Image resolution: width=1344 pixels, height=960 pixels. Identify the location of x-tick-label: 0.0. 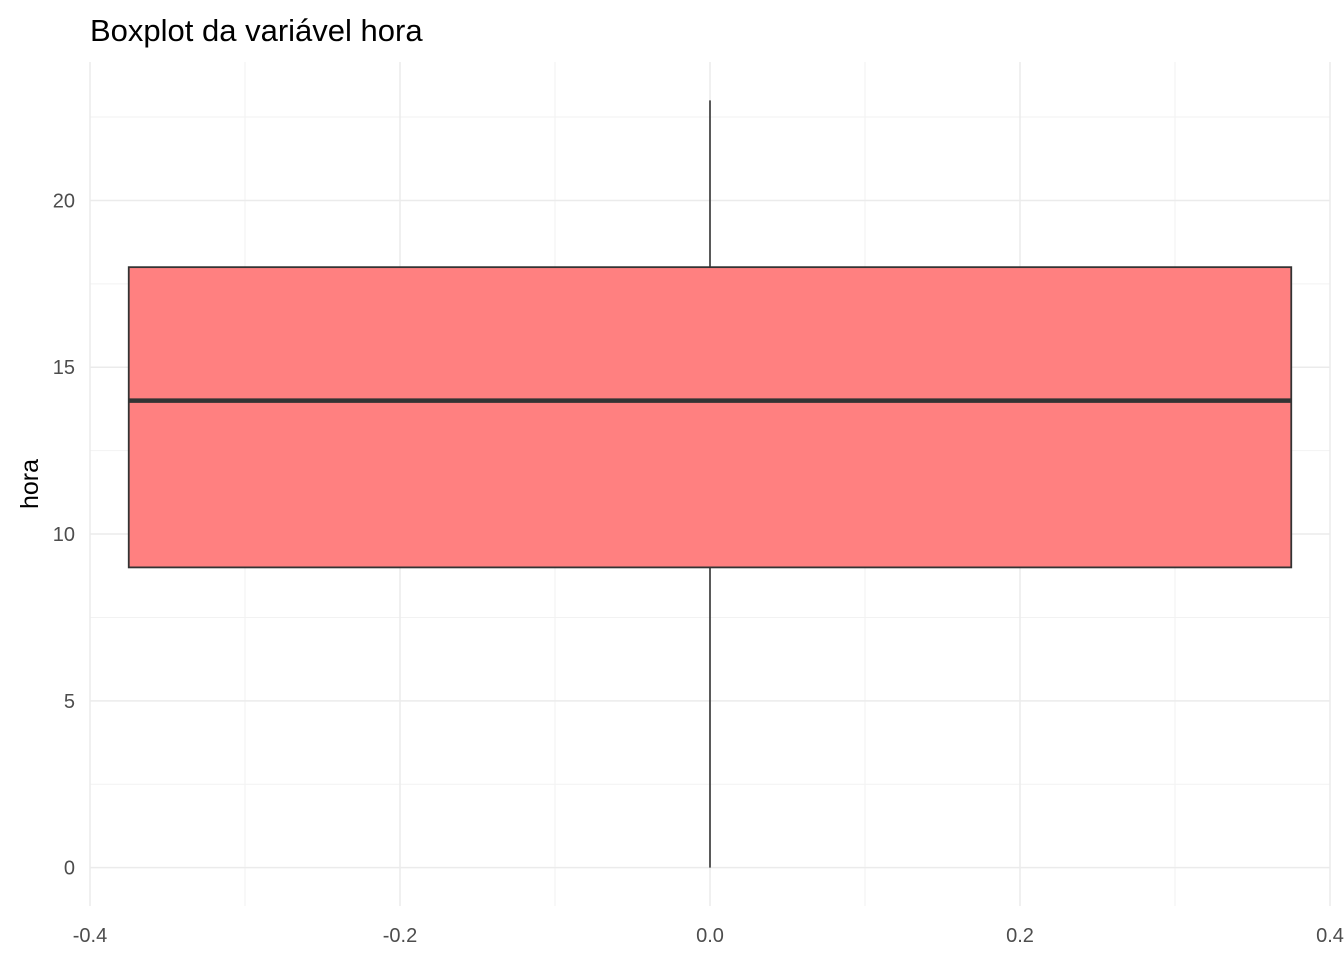
(710, 936).